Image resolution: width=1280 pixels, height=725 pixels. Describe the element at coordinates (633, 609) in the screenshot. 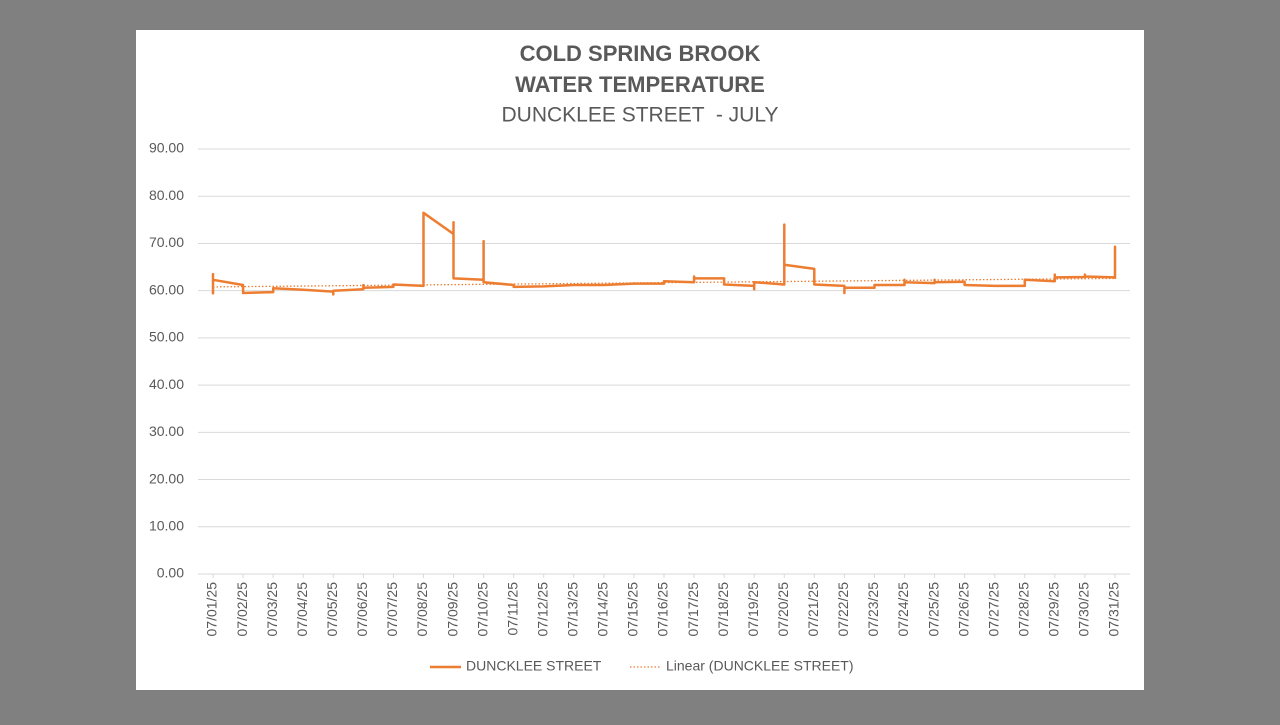

I see `x-tick-label: 07/15/25` at that location.